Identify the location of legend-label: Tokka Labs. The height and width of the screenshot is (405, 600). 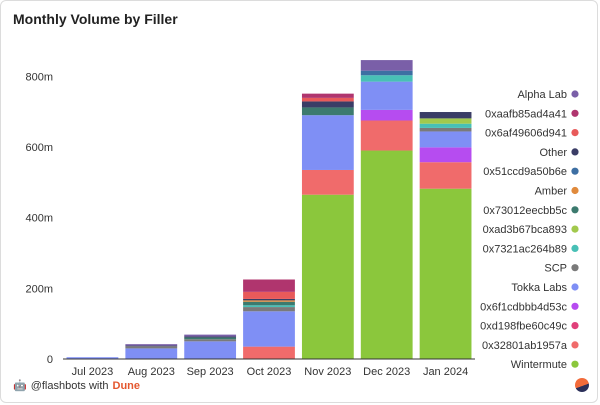
(539, 288).